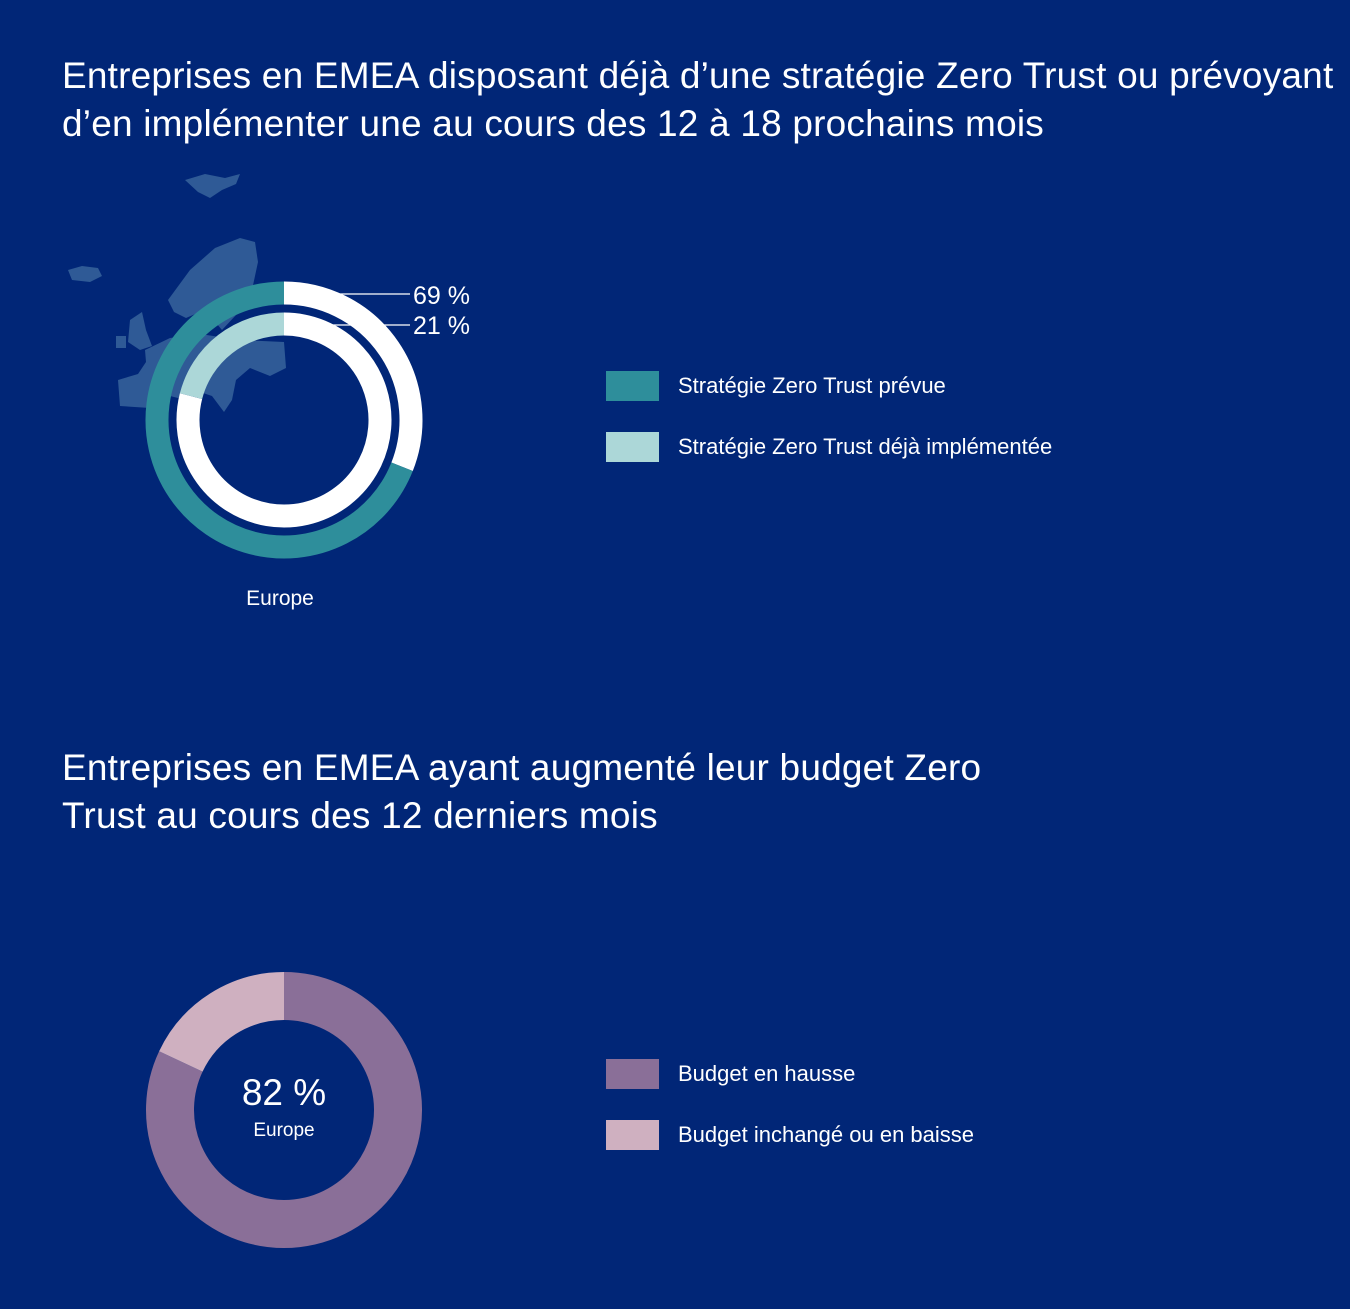  I want to click on legend-item-increase: Budget en hausse, so click(790, 1074).